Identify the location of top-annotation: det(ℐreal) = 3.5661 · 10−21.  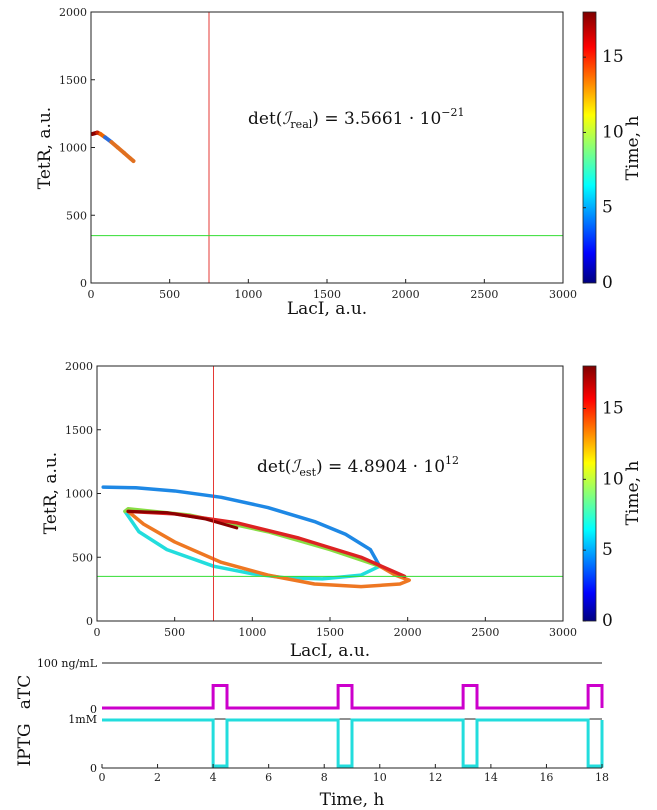
(356, 118).